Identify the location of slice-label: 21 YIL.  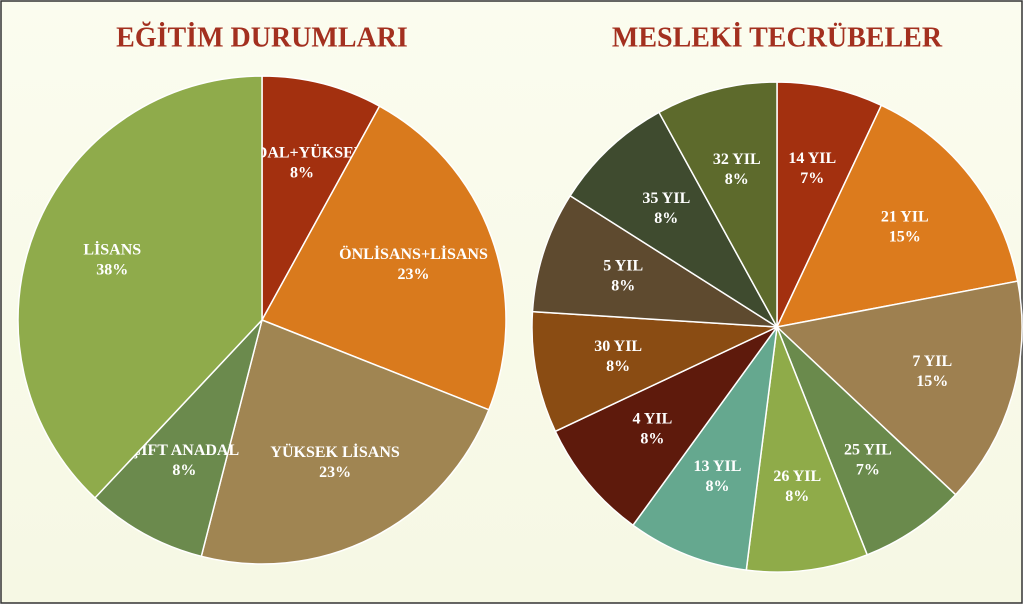
(905, 217).